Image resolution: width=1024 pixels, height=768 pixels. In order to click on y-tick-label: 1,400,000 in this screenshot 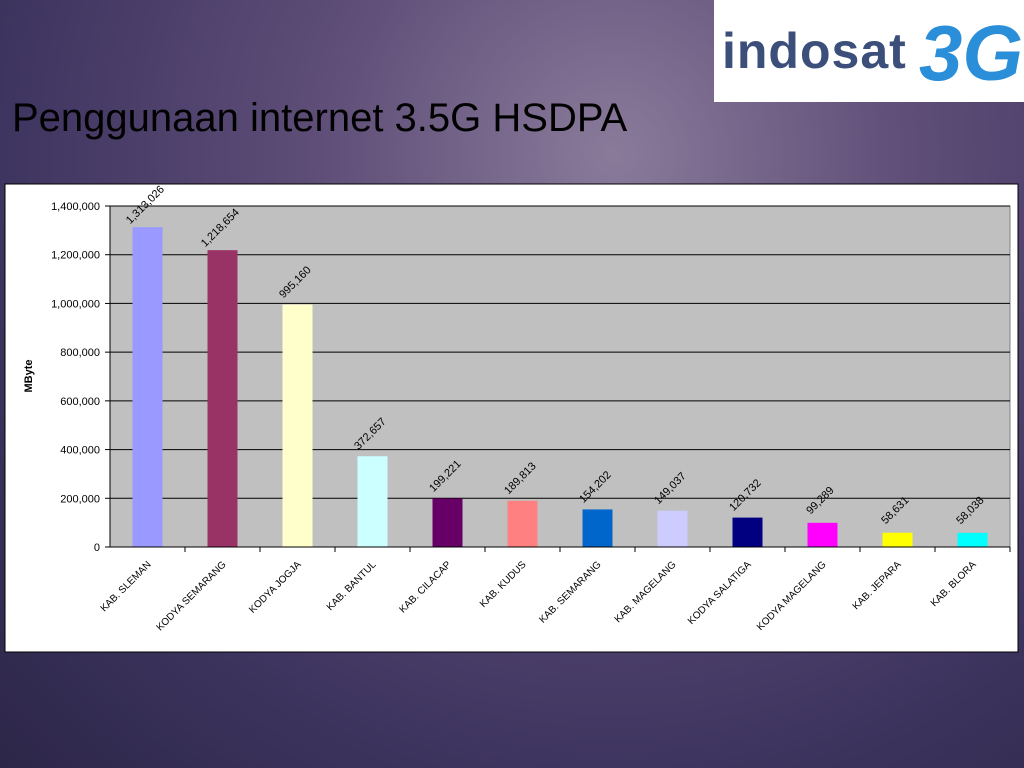, I will do `click(75, 207)`.